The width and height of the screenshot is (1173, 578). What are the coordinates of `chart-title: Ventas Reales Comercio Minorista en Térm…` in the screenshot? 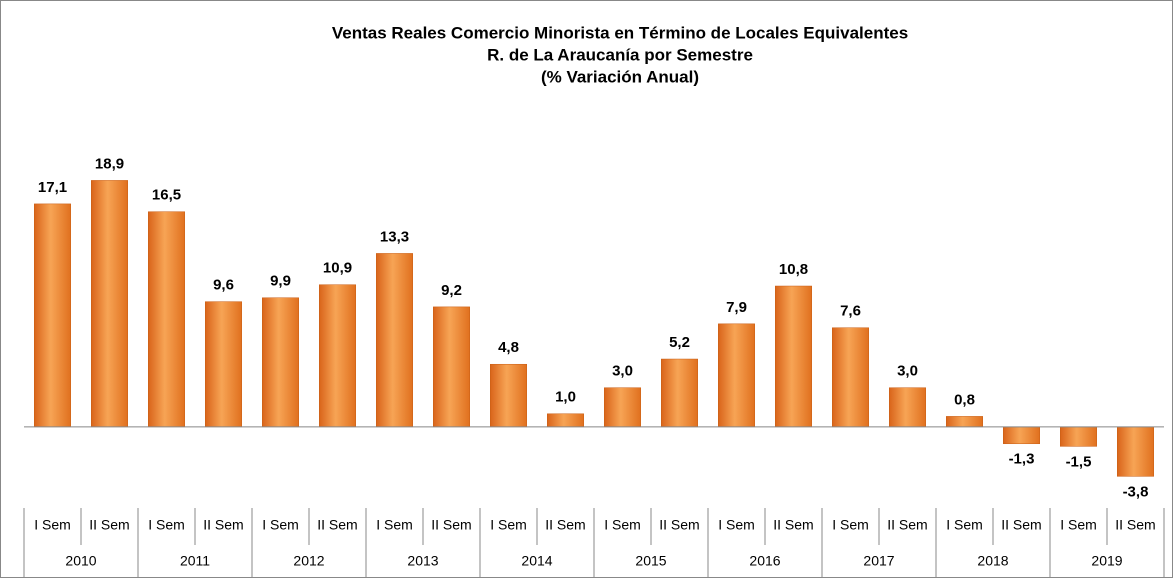 It's located at (620, 32).